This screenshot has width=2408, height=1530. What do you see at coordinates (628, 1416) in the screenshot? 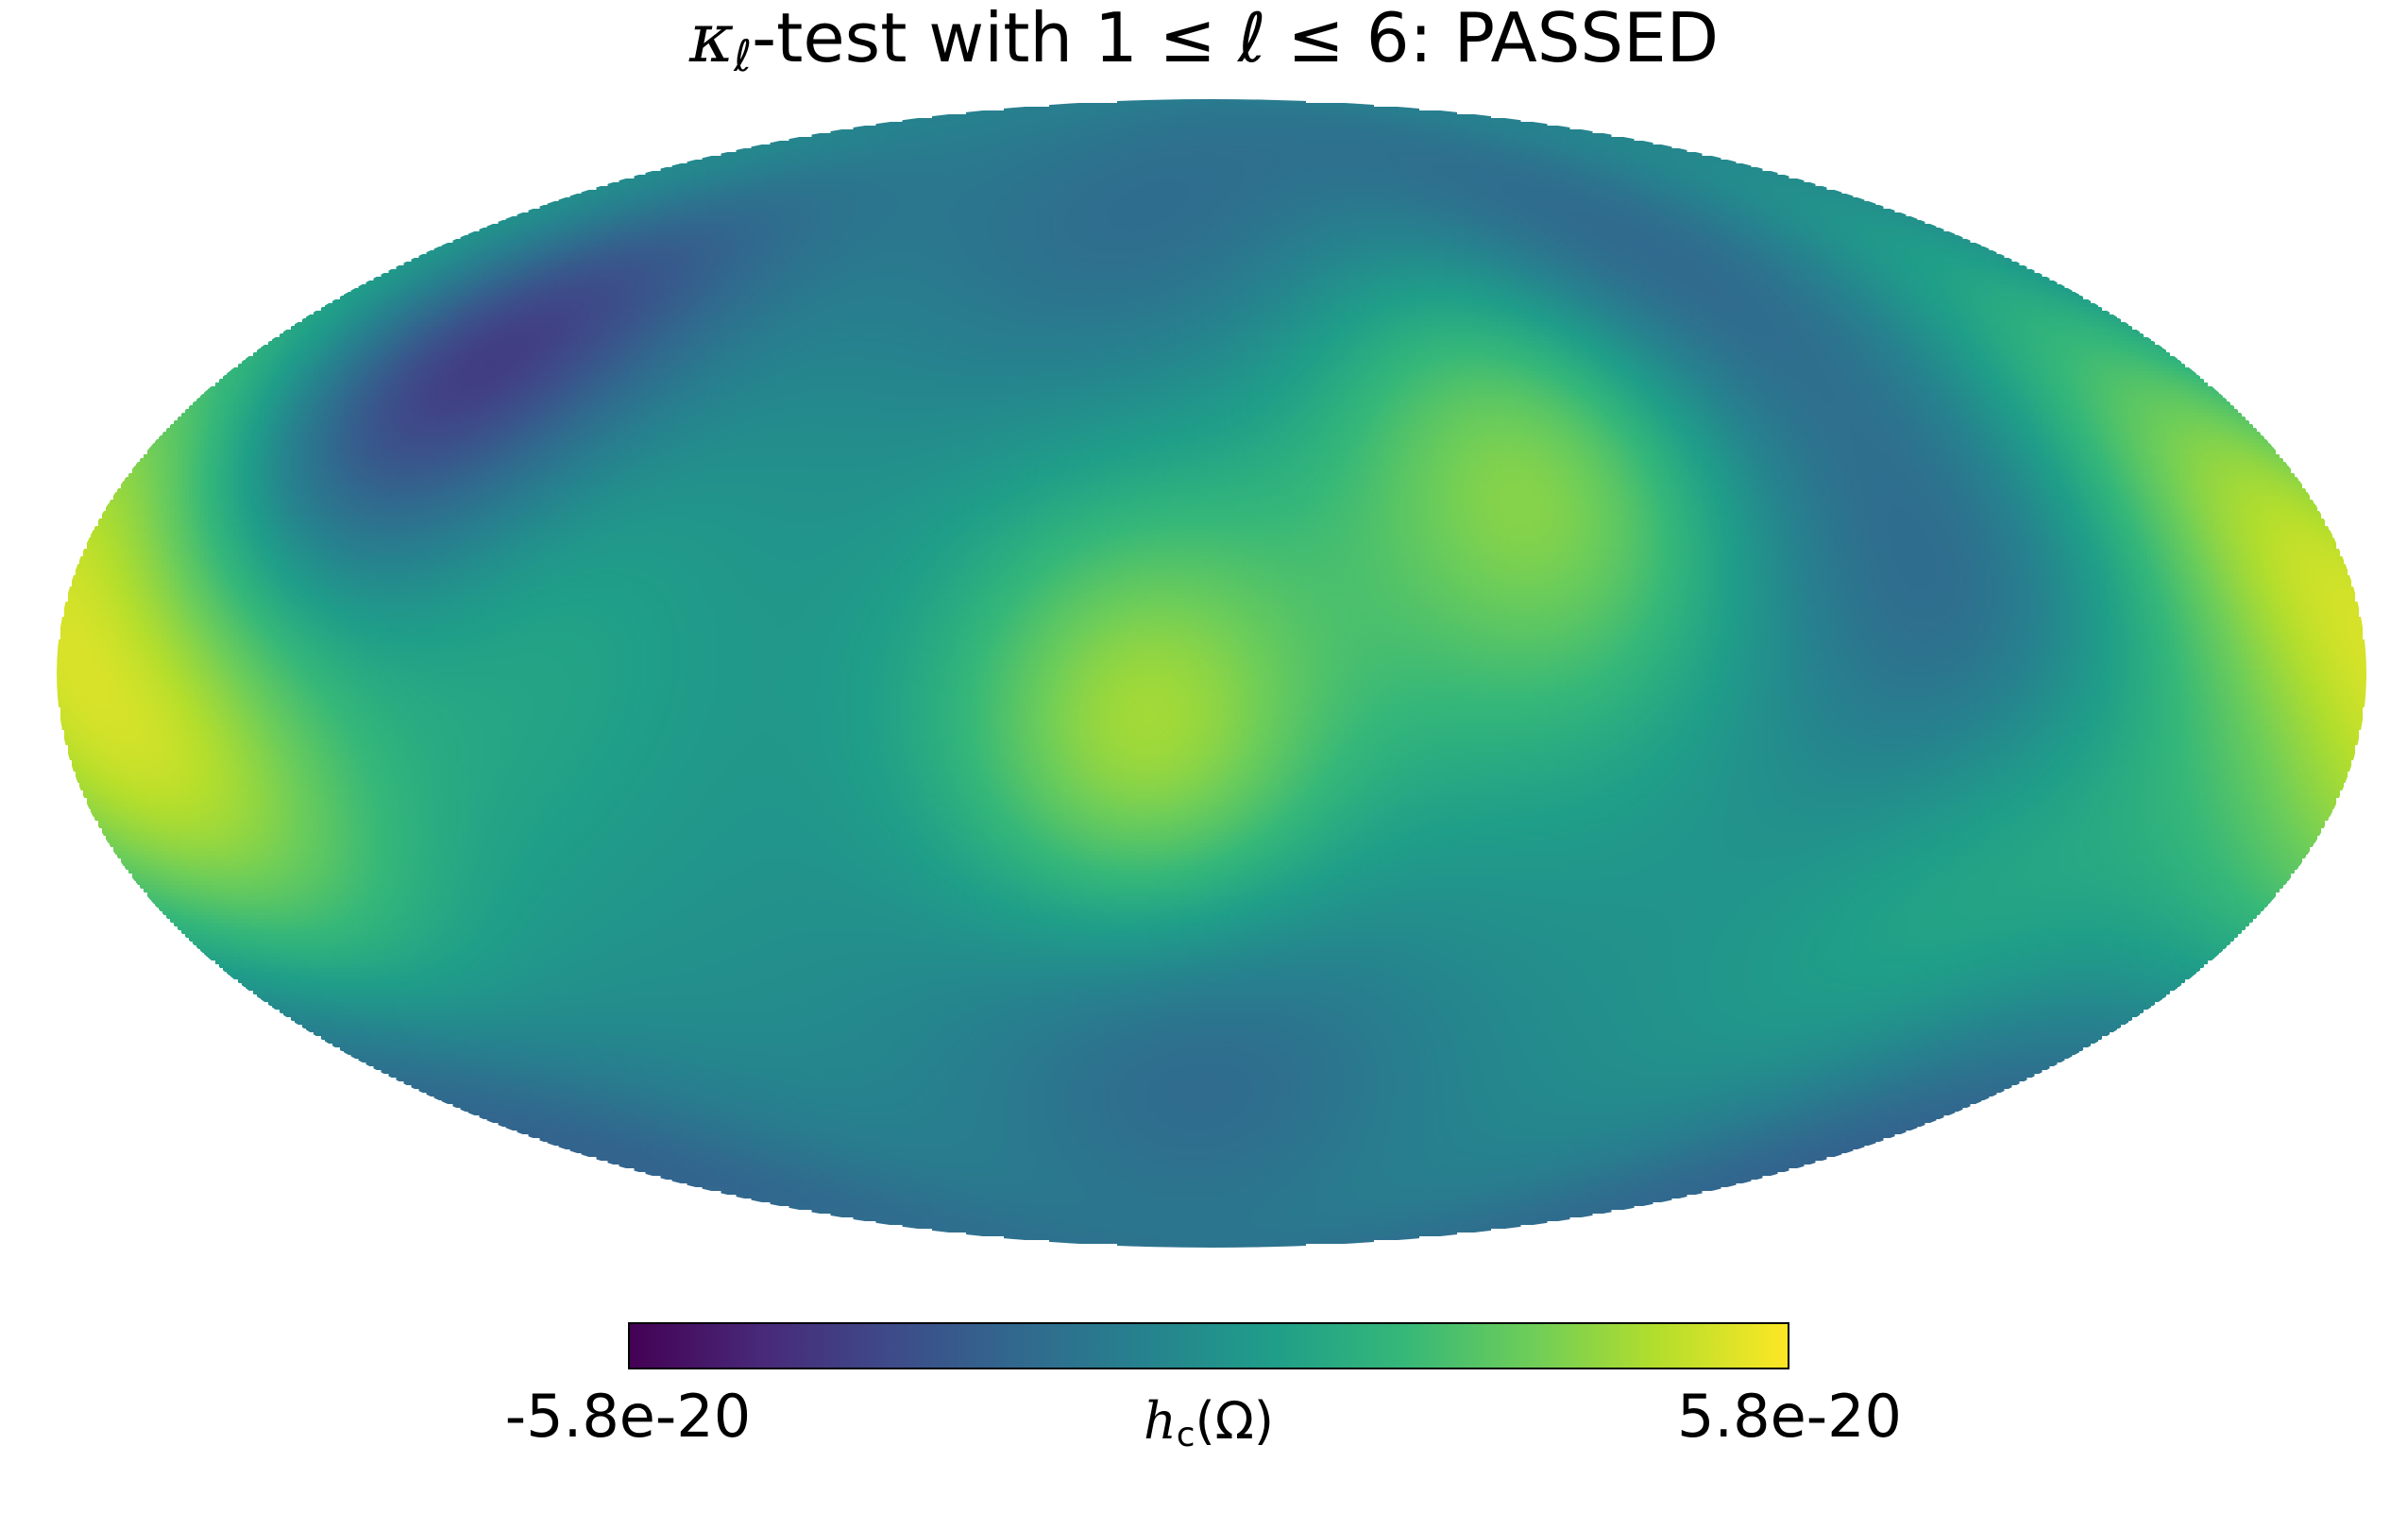
I see `colorbar-min-label: -5.8e-20` at bounding box center [628, 1416].